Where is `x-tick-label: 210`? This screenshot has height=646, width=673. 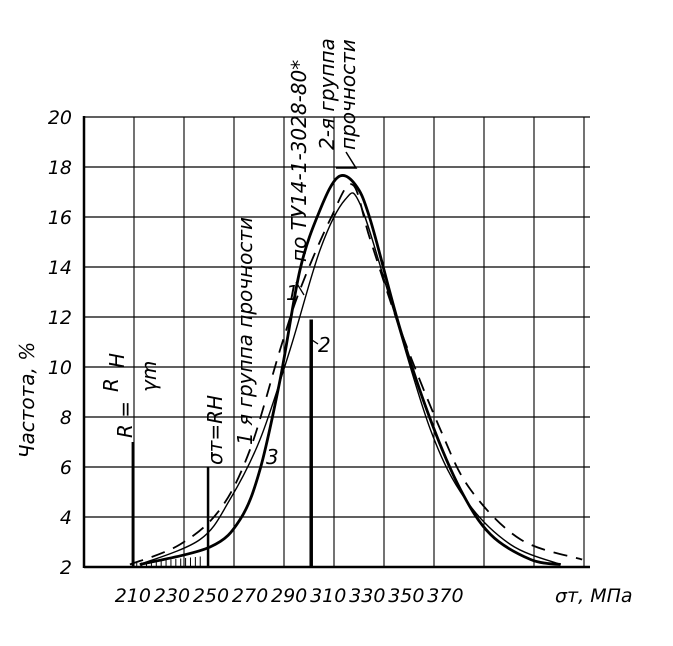 x-tick-label: 210 is located at coordinates (133, 596).